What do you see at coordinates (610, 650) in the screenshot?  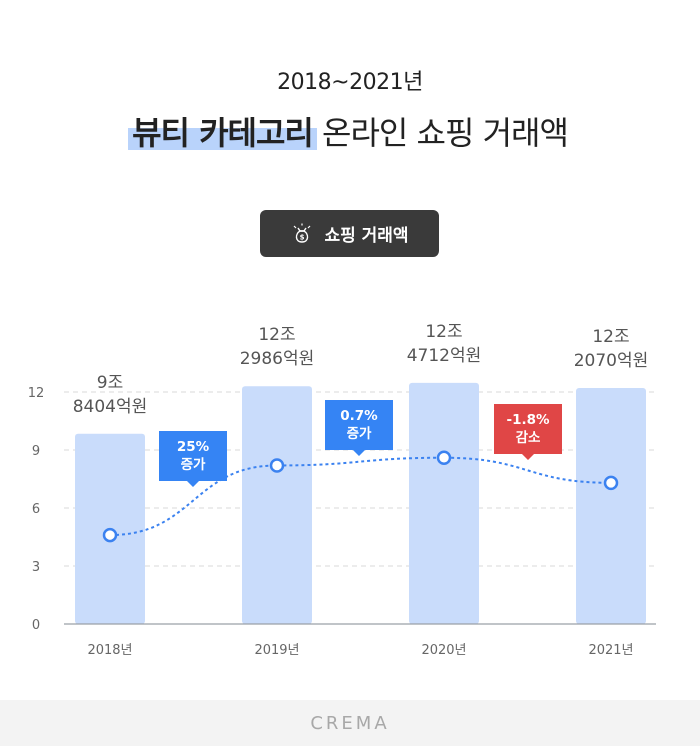 I see `x-tick-label: 2021년` at bounding box center [610, 650].